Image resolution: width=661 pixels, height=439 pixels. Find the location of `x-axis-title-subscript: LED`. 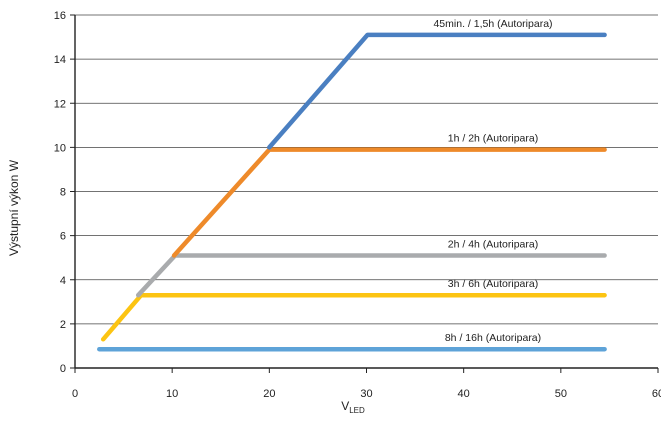

x-axis-title-subscript: LED is located at coordinates (357, 410).